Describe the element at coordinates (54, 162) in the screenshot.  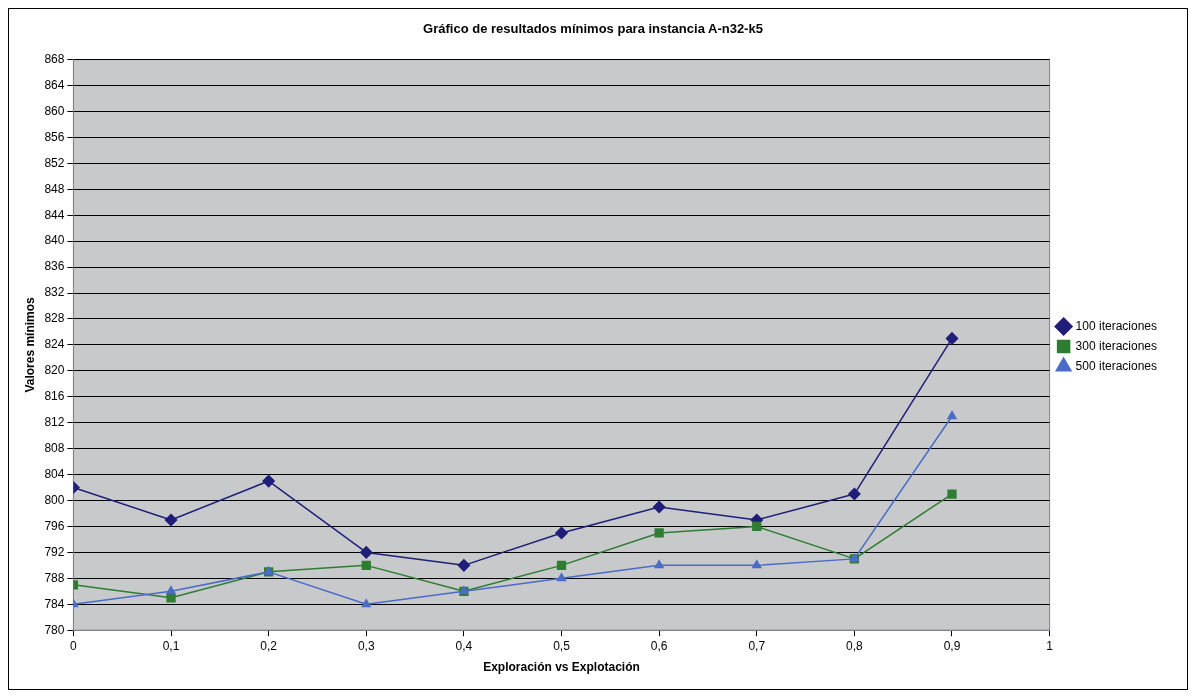
I see `y-tick-label: 852` at that location.